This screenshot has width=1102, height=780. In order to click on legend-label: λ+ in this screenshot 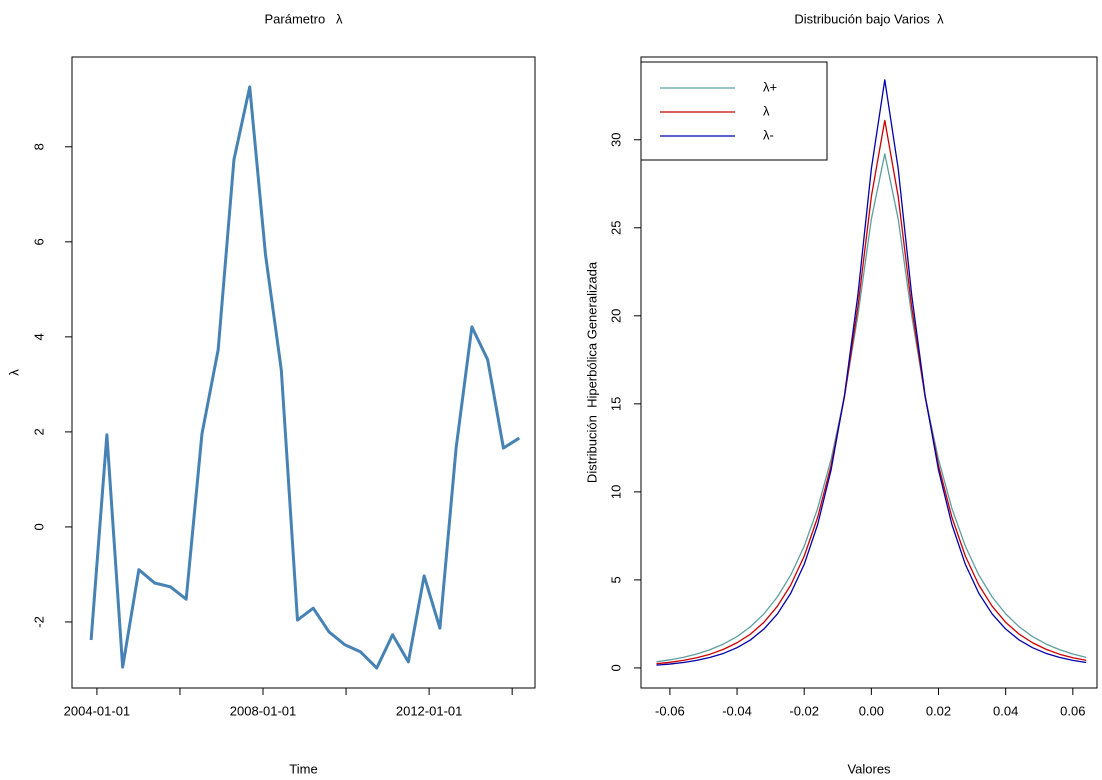, I will do `click(770, 86)`.